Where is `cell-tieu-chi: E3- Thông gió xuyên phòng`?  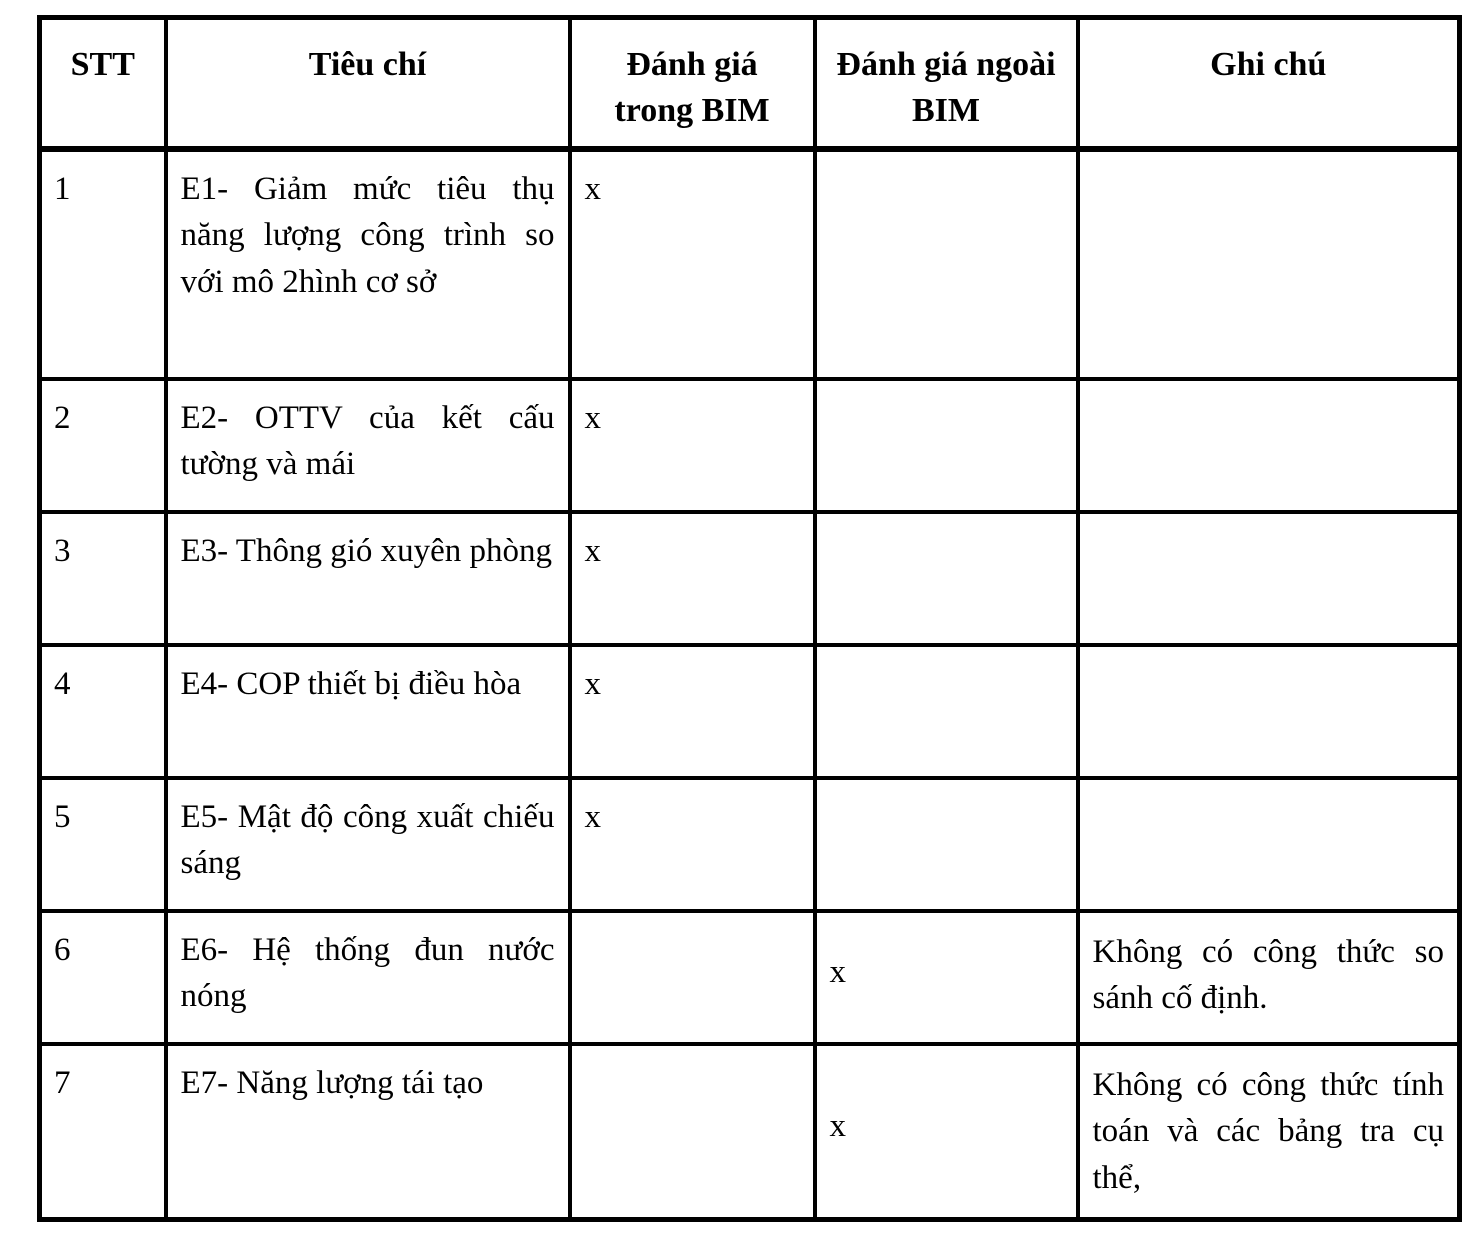
cell-tieu-chi: E3- Thông gió xuyên phòng is located at coordinates (367, 578).